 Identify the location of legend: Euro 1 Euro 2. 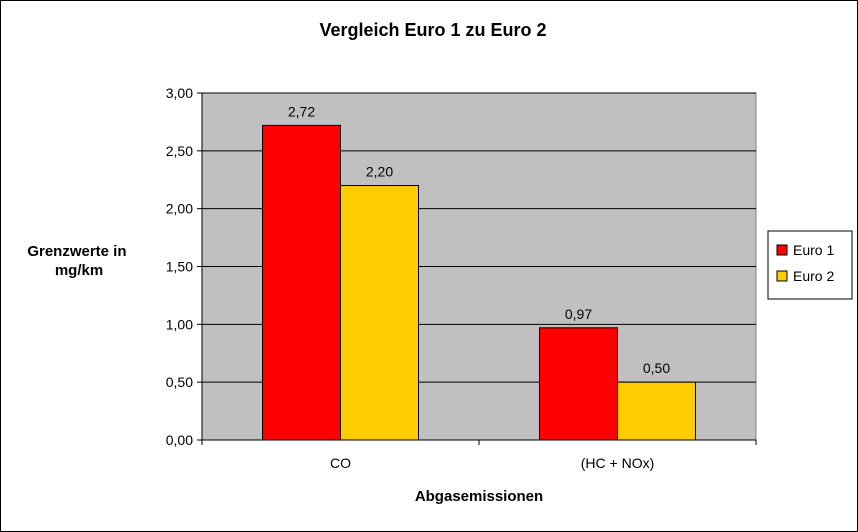
(810, 265).